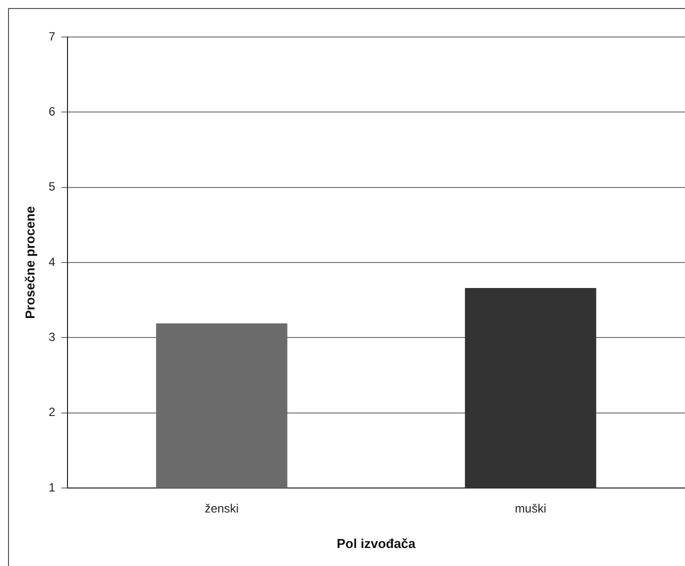 The width and height of the screenshot is (685, 566). Describe the element at coordinates (52, 187) in the screenshot. I see `y-tick-label: 5` at that location.